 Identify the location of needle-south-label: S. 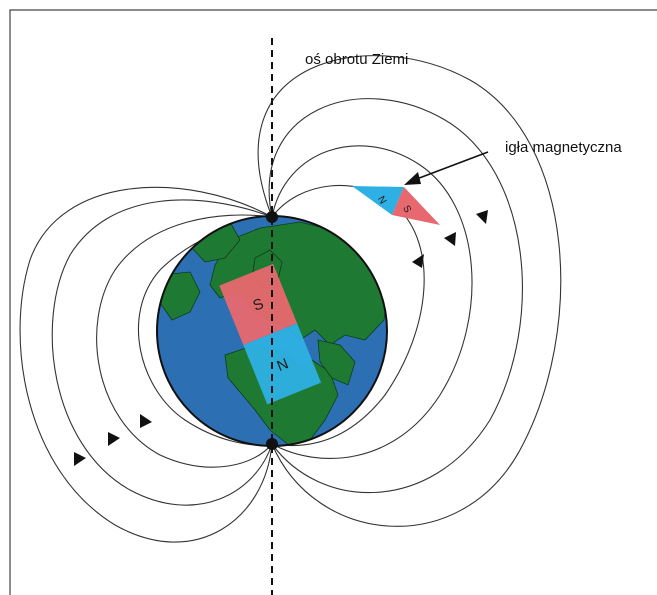
(406, 210).